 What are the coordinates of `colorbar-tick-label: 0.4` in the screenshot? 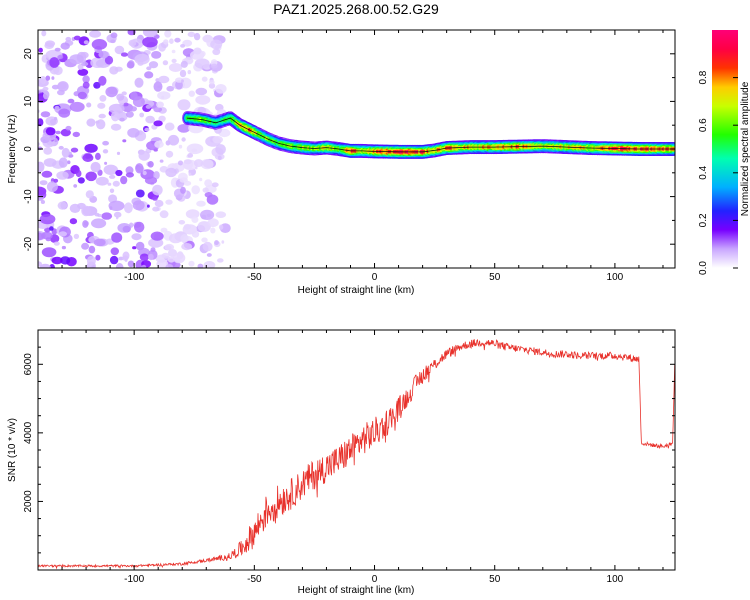 It's located at (703, 172).